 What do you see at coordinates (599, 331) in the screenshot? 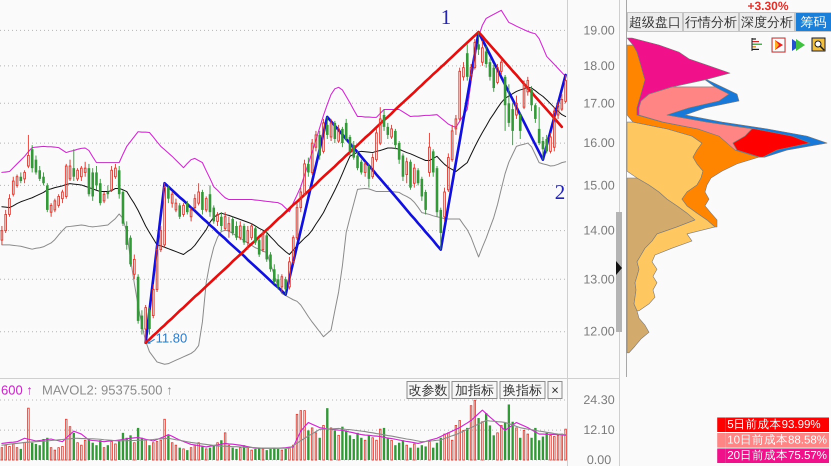
I see `y-tick-label: 12.00` at bounding box center [599, 331].